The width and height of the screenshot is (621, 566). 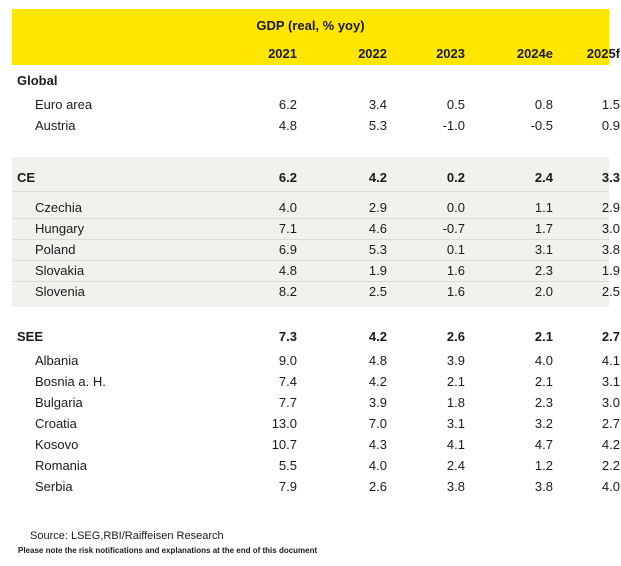 I want to click on row-label: Romania, so click(x=61, y=465).